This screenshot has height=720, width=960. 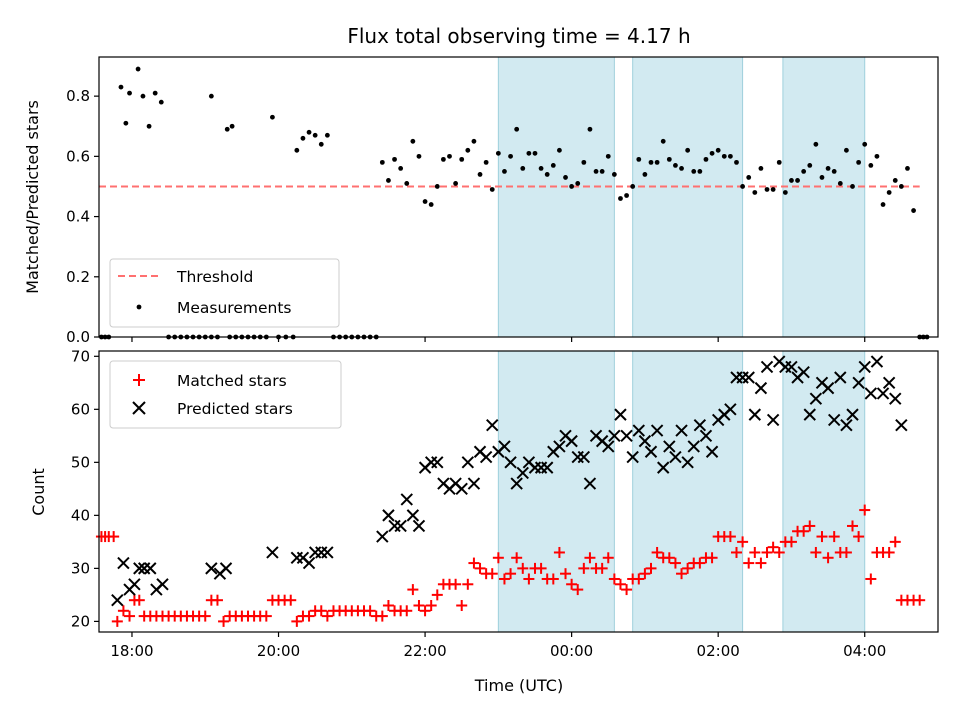 I want to click on top-legend: Threshold Measurements, so click(x=224, y=293).